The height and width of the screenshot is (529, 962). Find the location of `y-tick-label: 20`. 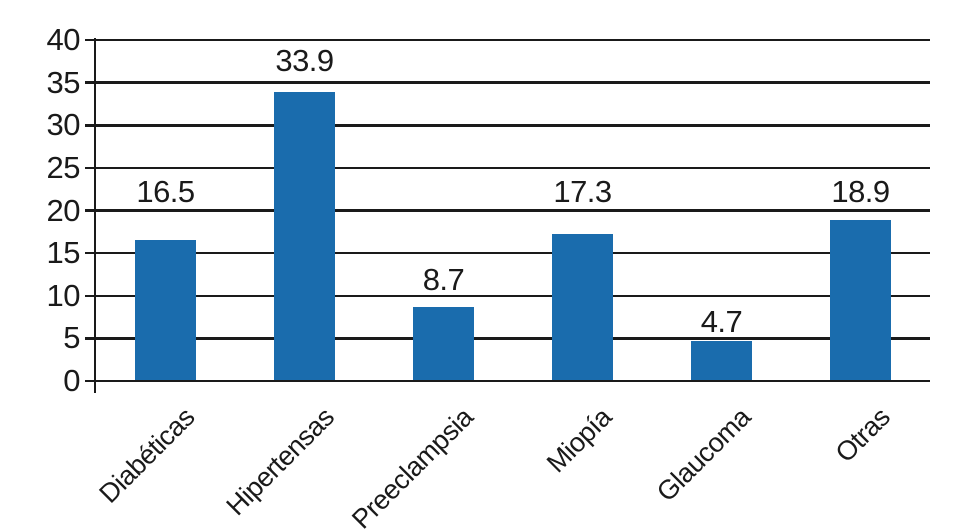

y-tick-label: 20 is located at coordinates (63, 210).